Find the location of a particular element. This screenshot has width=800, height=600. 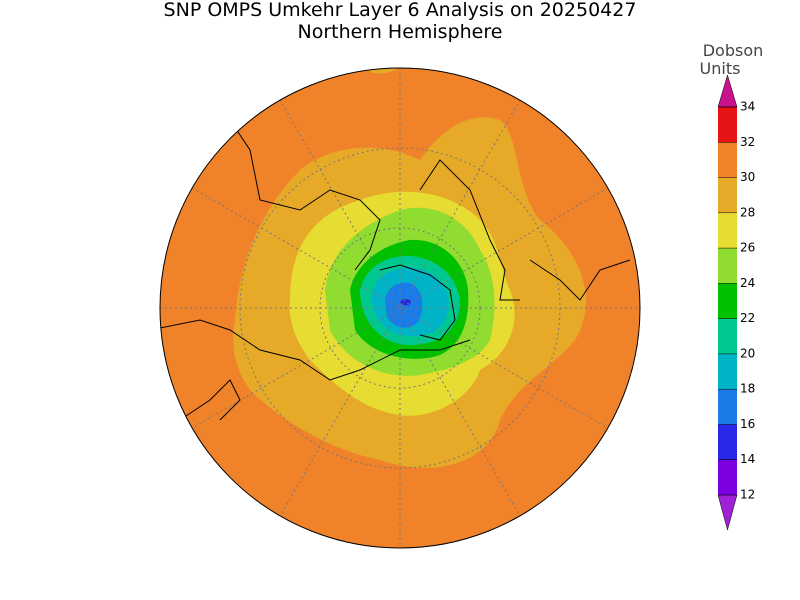

colorbar-tick-label: 28 is located at coordinates (747, 212).